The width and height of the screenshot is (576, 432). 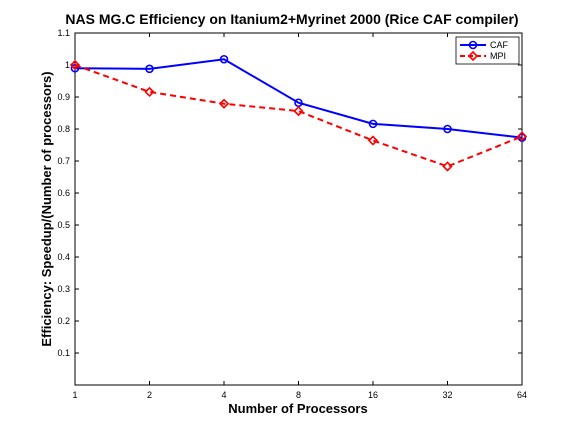 What do you see at coordinates (298, 395) in the screenshot?
I see `x-tick-label: 8` at bounding box center [298, 395].